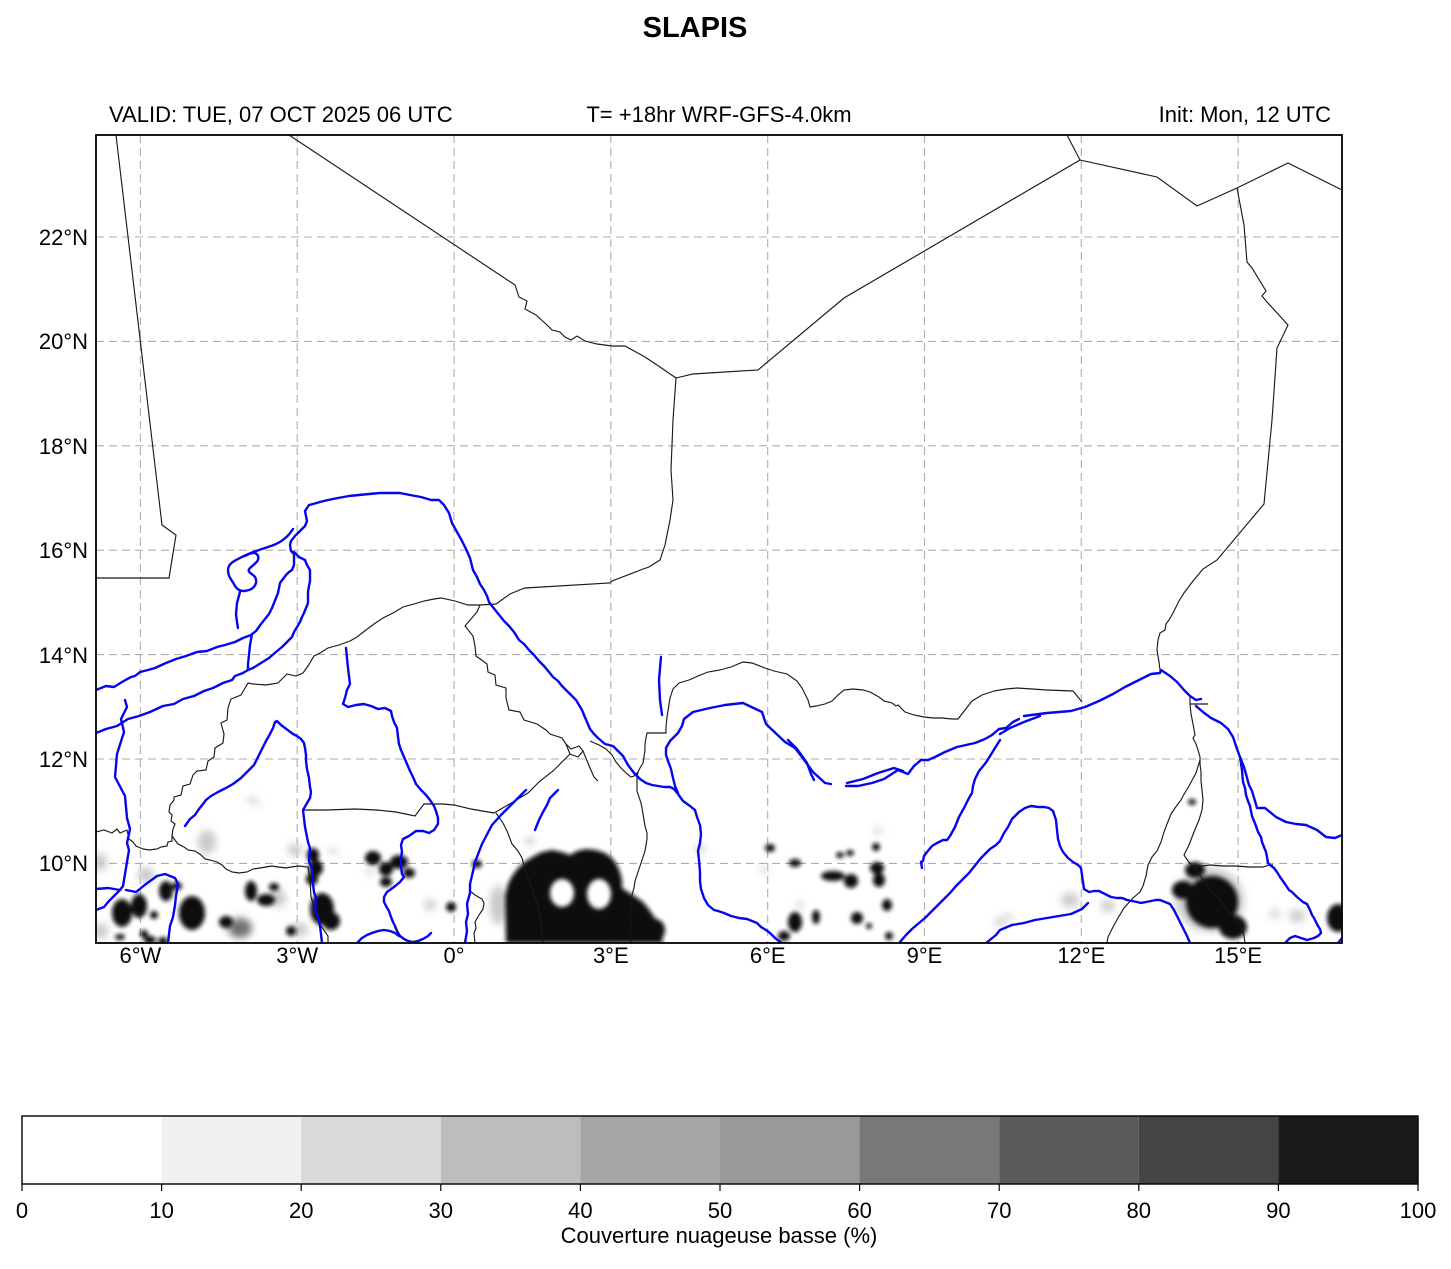 This screenshot has height=1269, width=1451. Describe the element at coordinates (695, 28) in the screenshot. I see `svg-text: SLAPIS` at that location.